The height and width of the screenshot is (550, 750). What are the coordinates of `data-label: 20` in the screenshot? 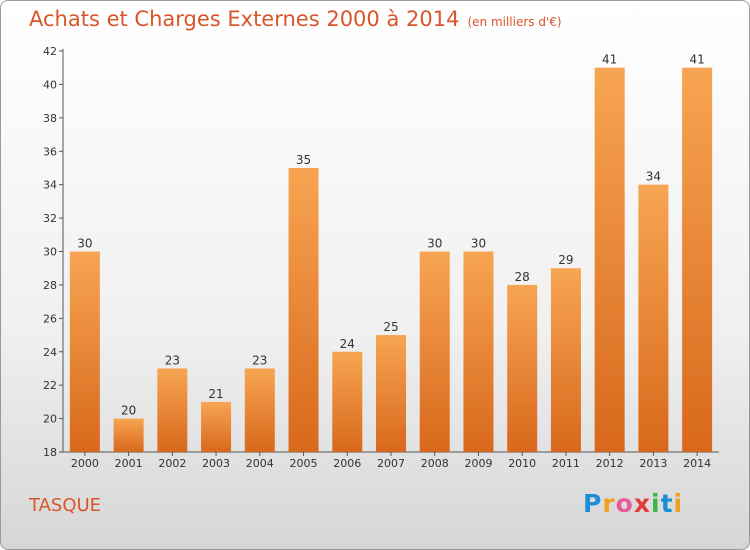 It's located at (128, 411).